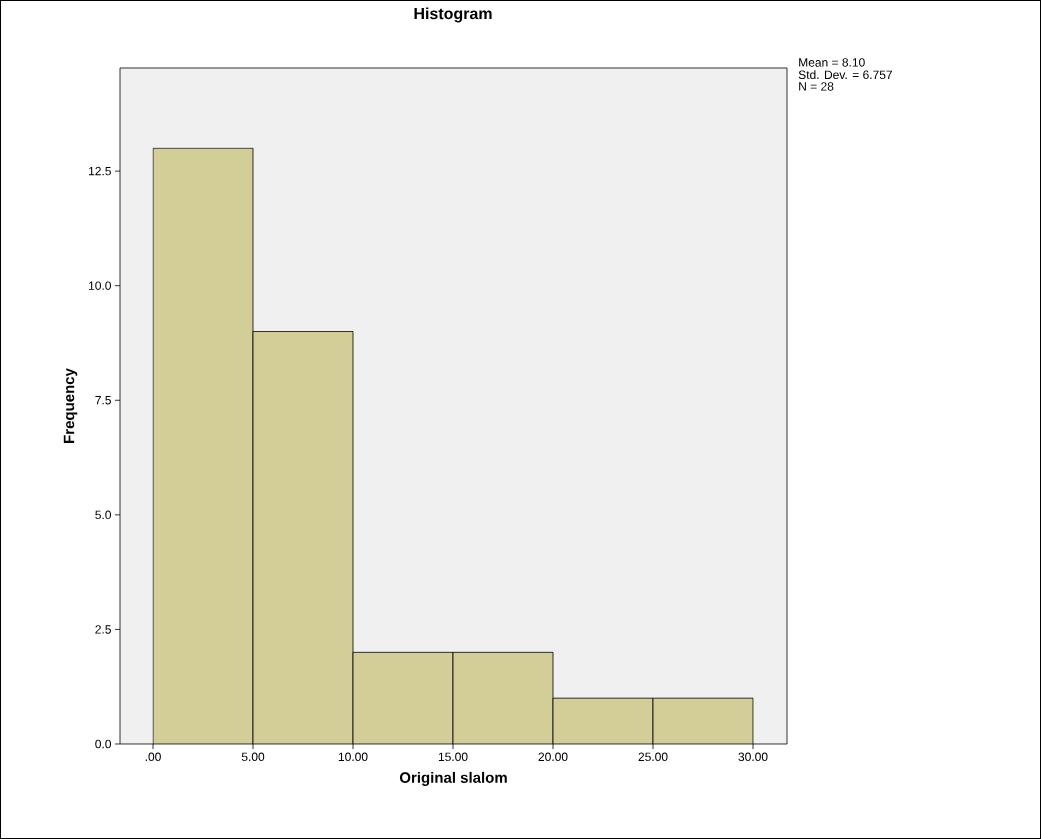 Image resolution: width=1041 pixels, height=839 pixels. I want to click on text: N = 28, so click(816, 86).